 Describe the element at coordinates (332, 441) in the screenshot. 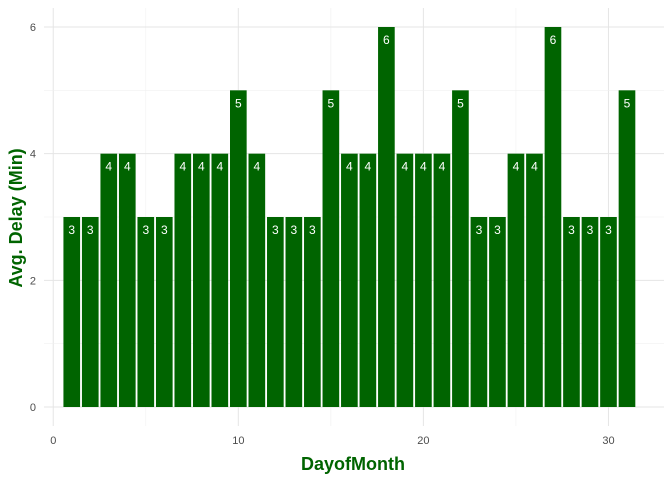

I see `x-tick-labels: 0 10 20 30` at that location.